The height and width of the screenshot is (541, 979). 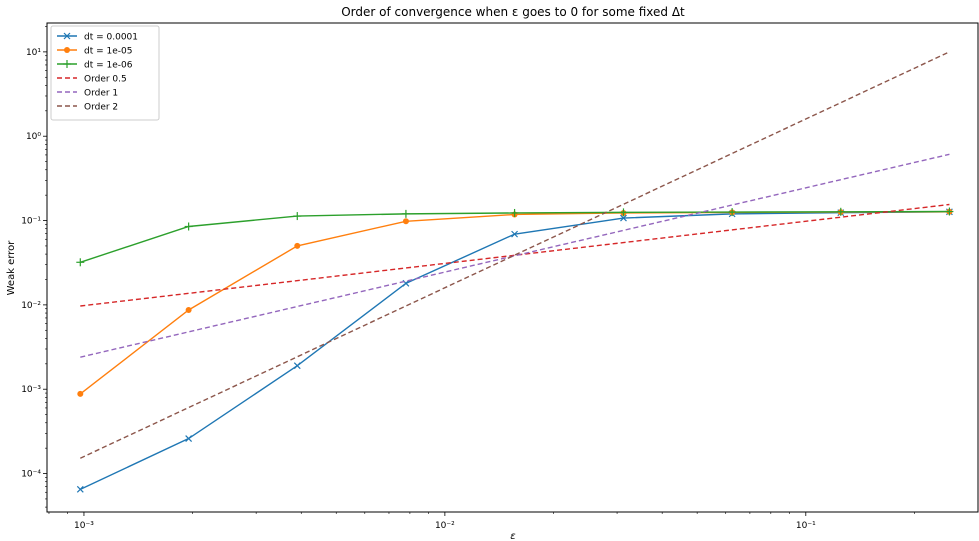 I want to click on legend-label-4: Order 1, so click(x=101, y=94).